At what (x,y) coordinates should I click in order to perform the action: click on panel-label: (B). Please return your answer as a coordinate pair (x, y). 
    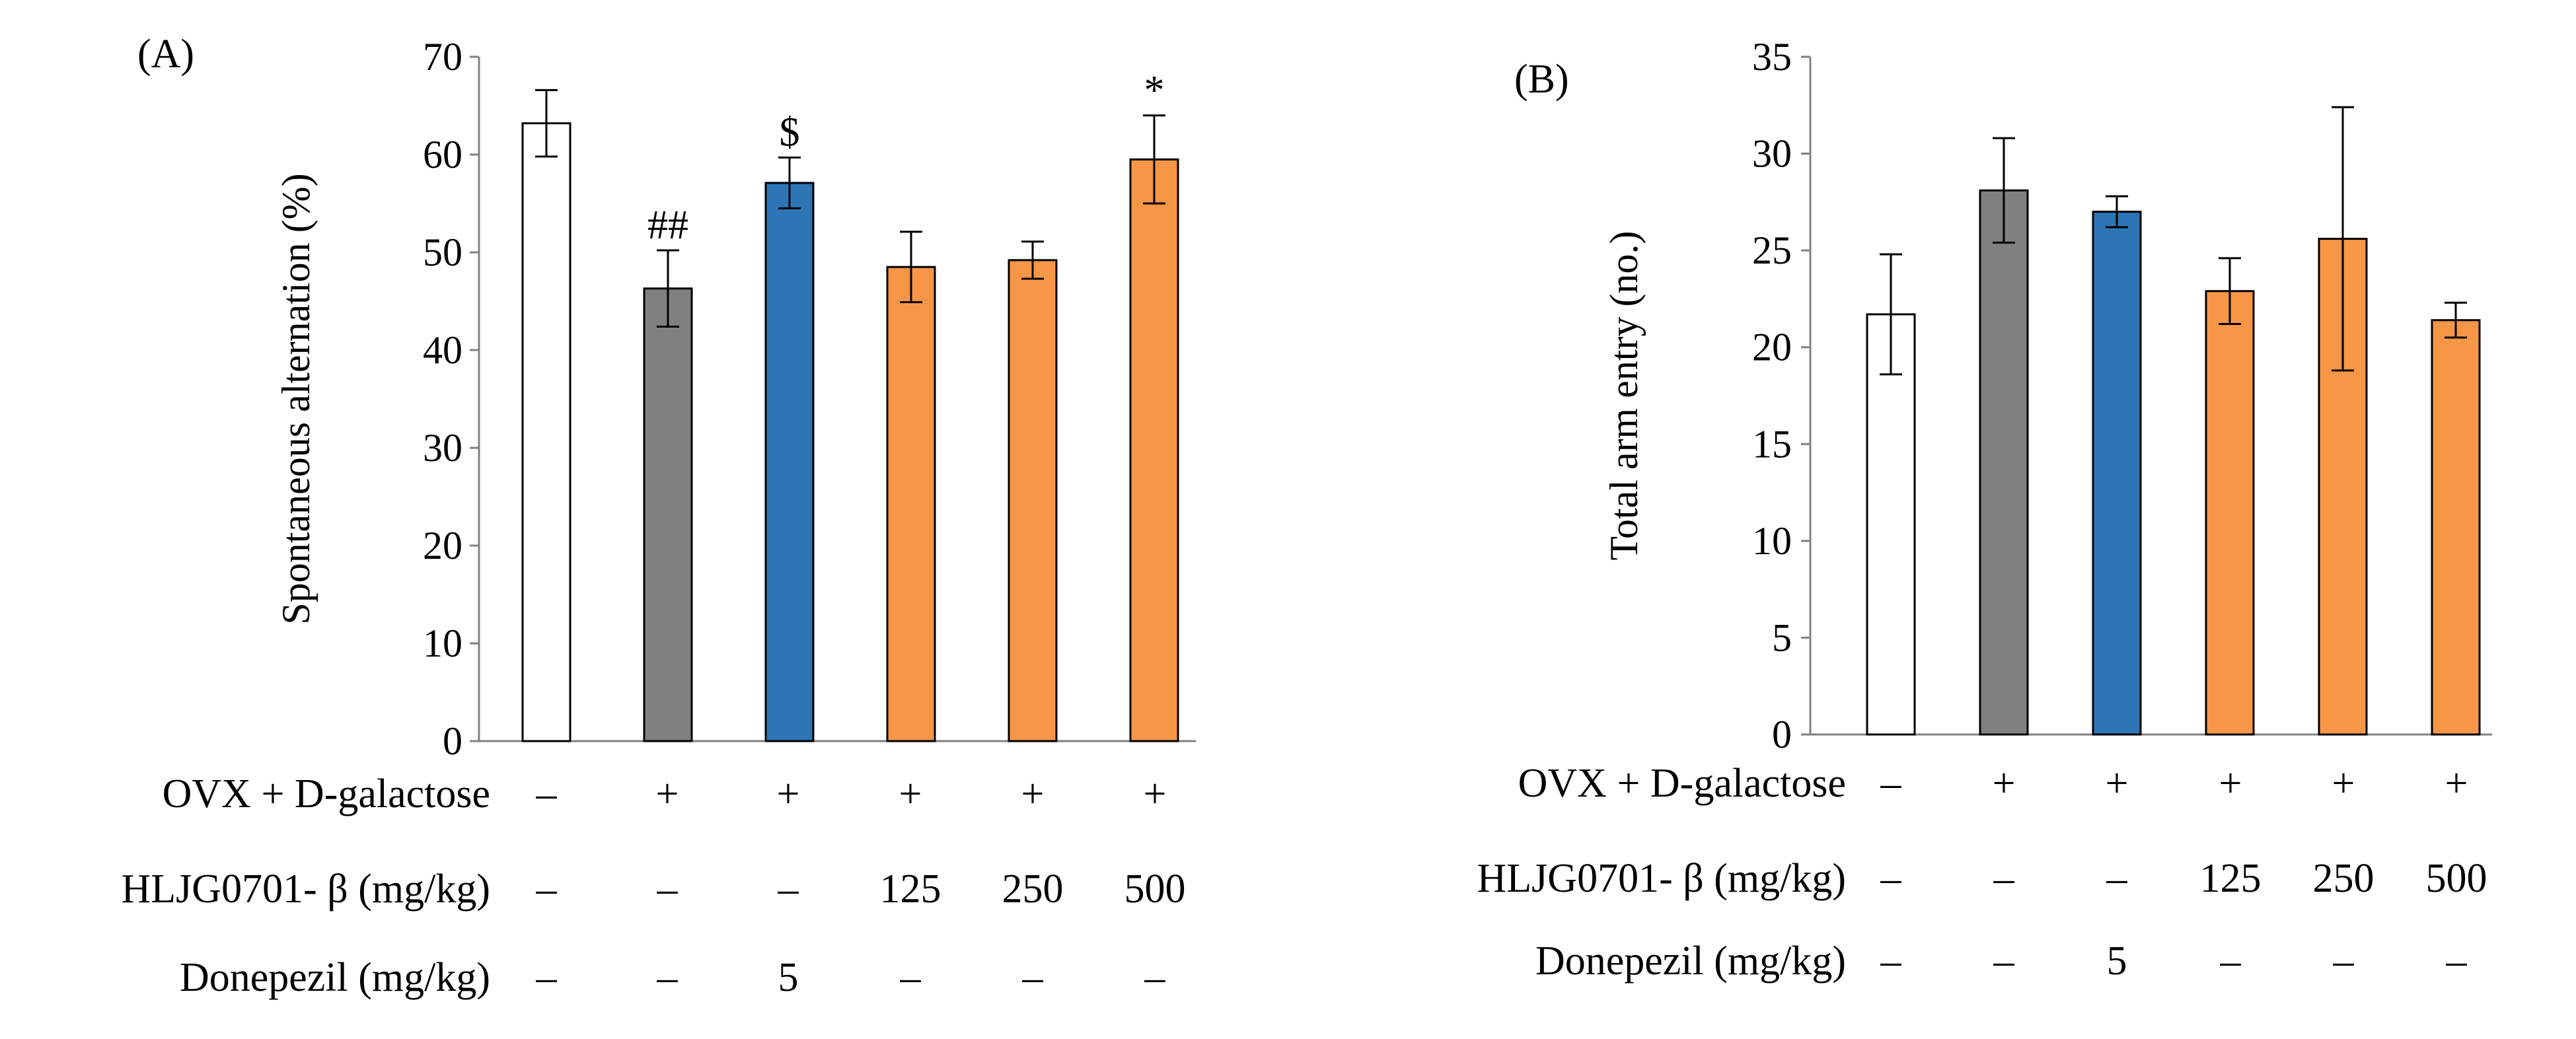
    Looking at the image, I should click on (1541, 79).